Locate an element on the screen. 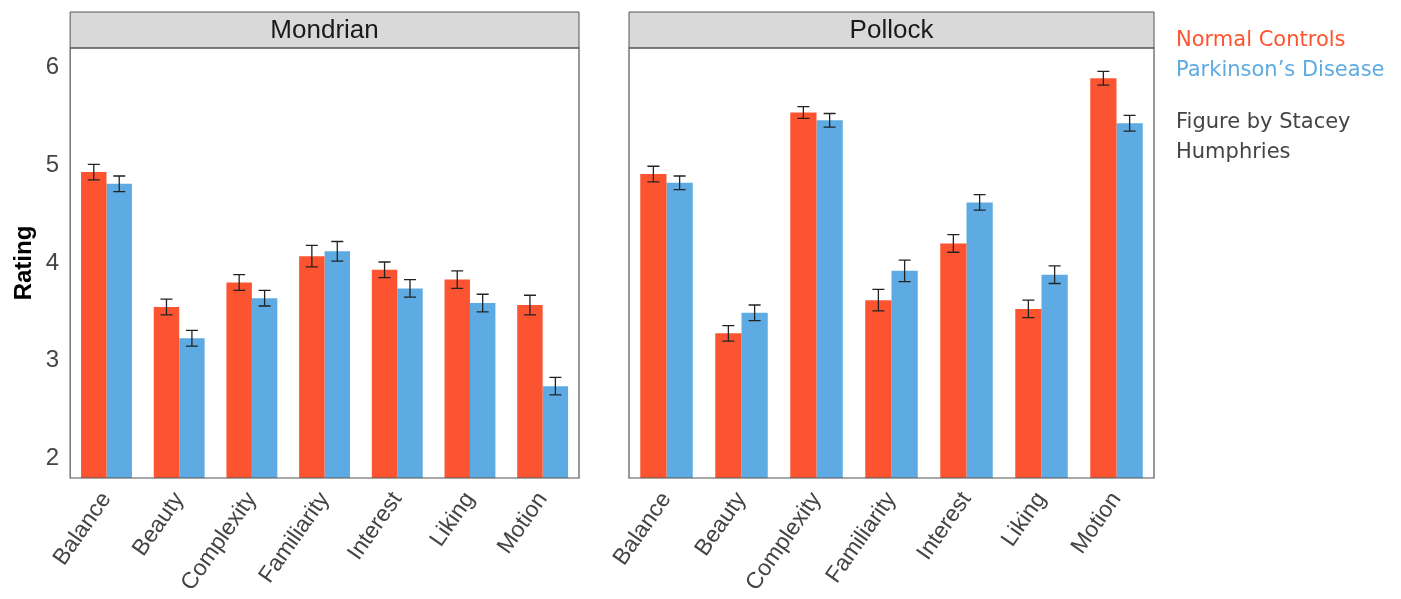 This screenshot has width=1401, height=599. y-axis-title: Rating is located at coordinates (23, 263).